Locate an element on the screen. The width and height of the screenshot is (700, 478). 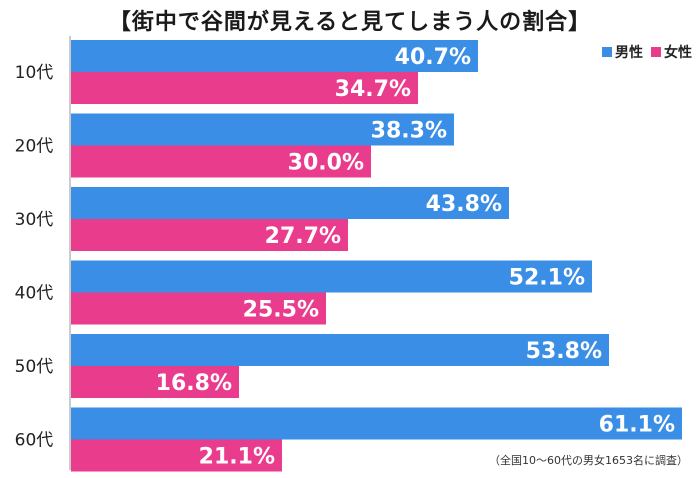
legend-label-male: 男性 is located at coordinates (629, 53).